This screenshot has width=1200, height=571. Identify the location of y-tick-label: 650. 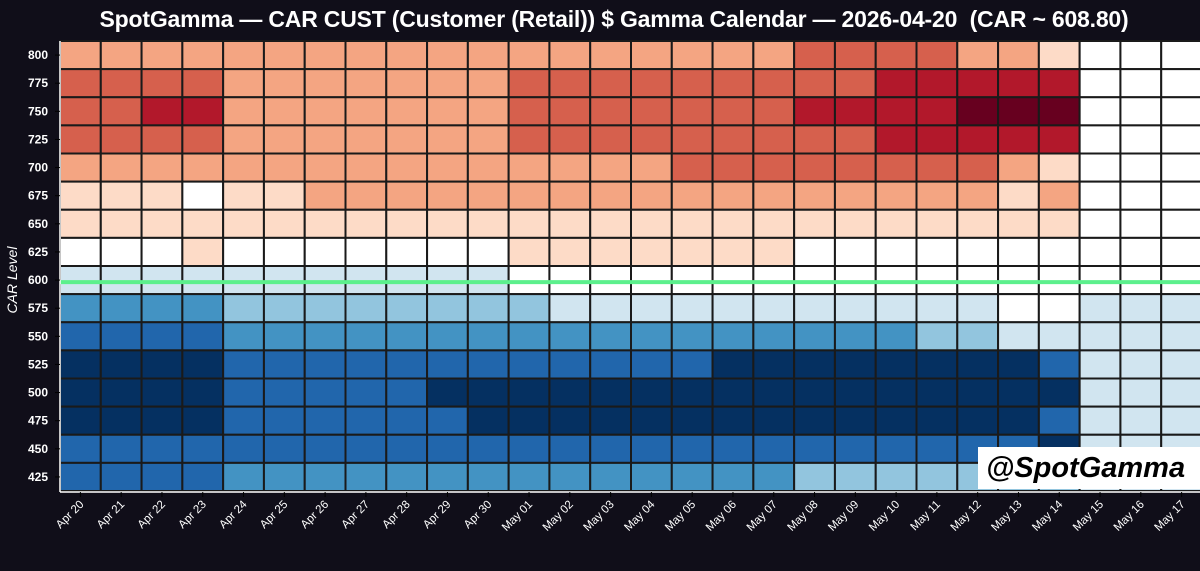
(38, 224).